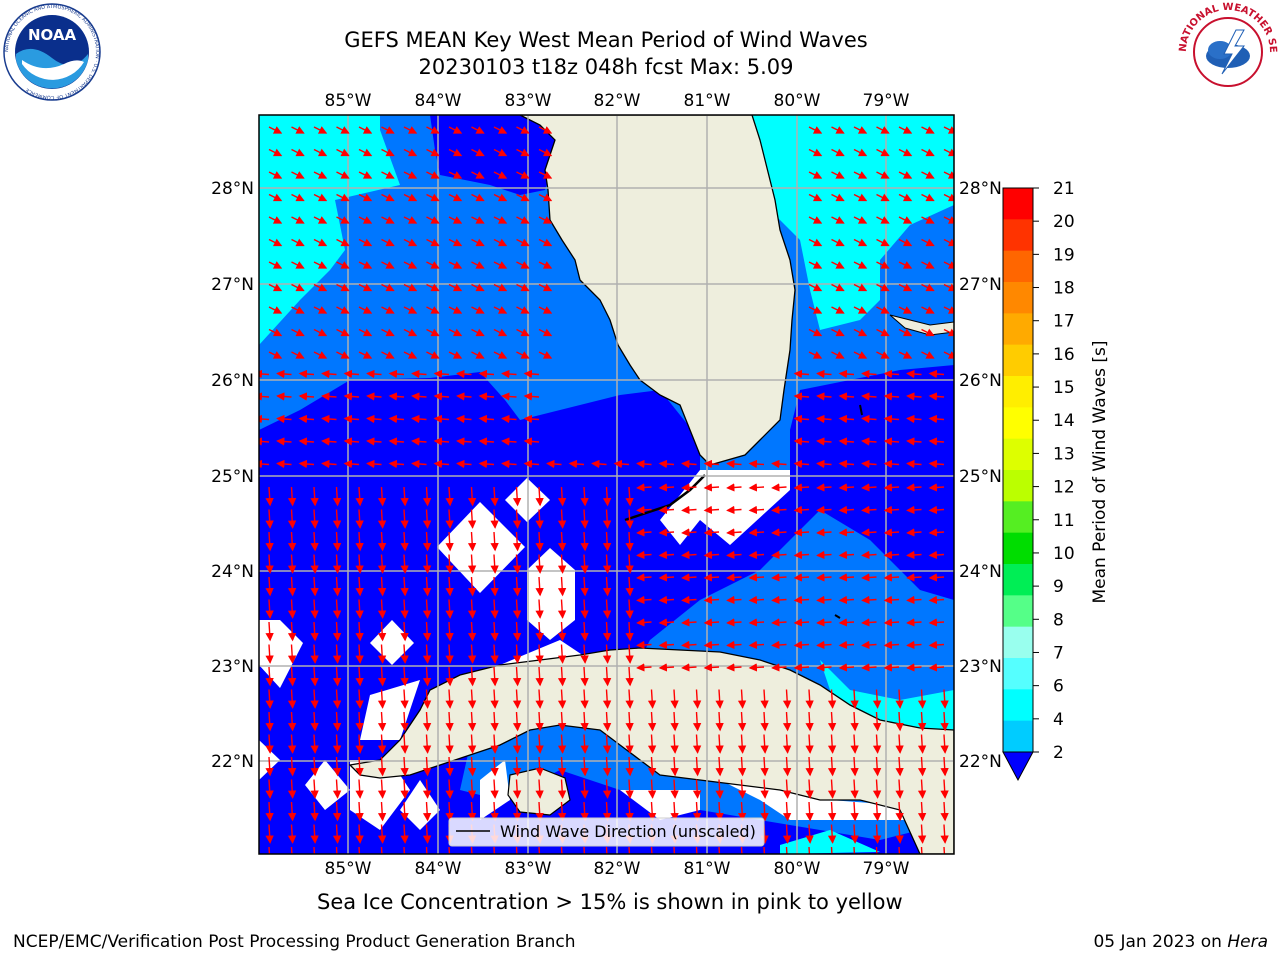 This screenshot has width=1280, height=960. I want to click on svg-text: NOAA, so click(52, 35).